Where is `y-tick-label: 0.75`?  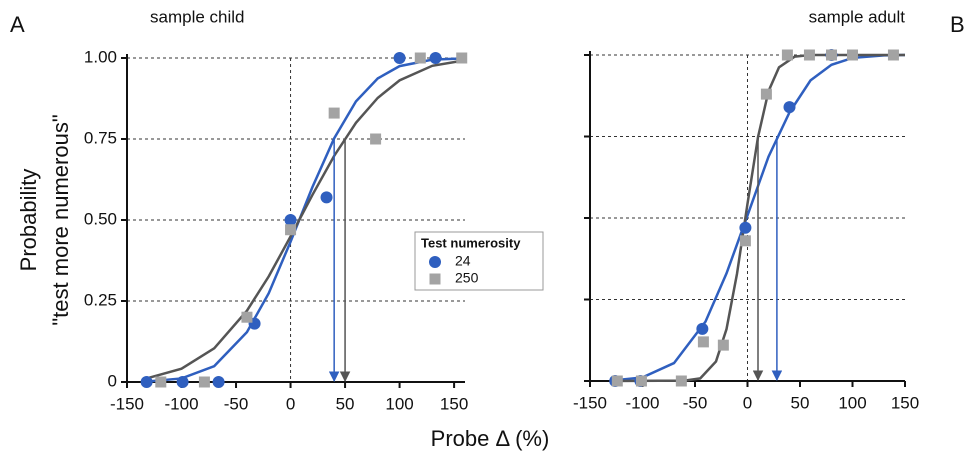
y-tick-label: 0.75 is located at coordinates (100, 137).